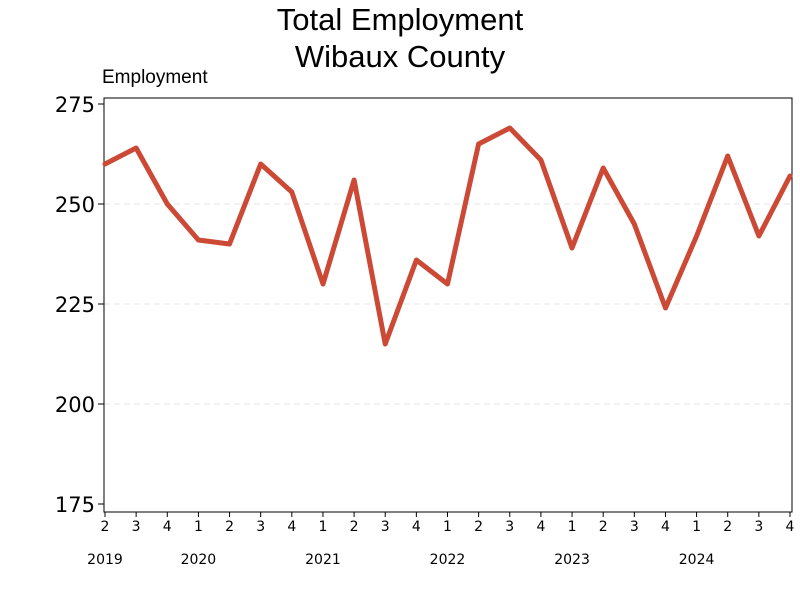  What do you see at coordinates (155, 77) in the screenshot?
I see `y-axis-label: Employment` at bounding box center [155, 77].